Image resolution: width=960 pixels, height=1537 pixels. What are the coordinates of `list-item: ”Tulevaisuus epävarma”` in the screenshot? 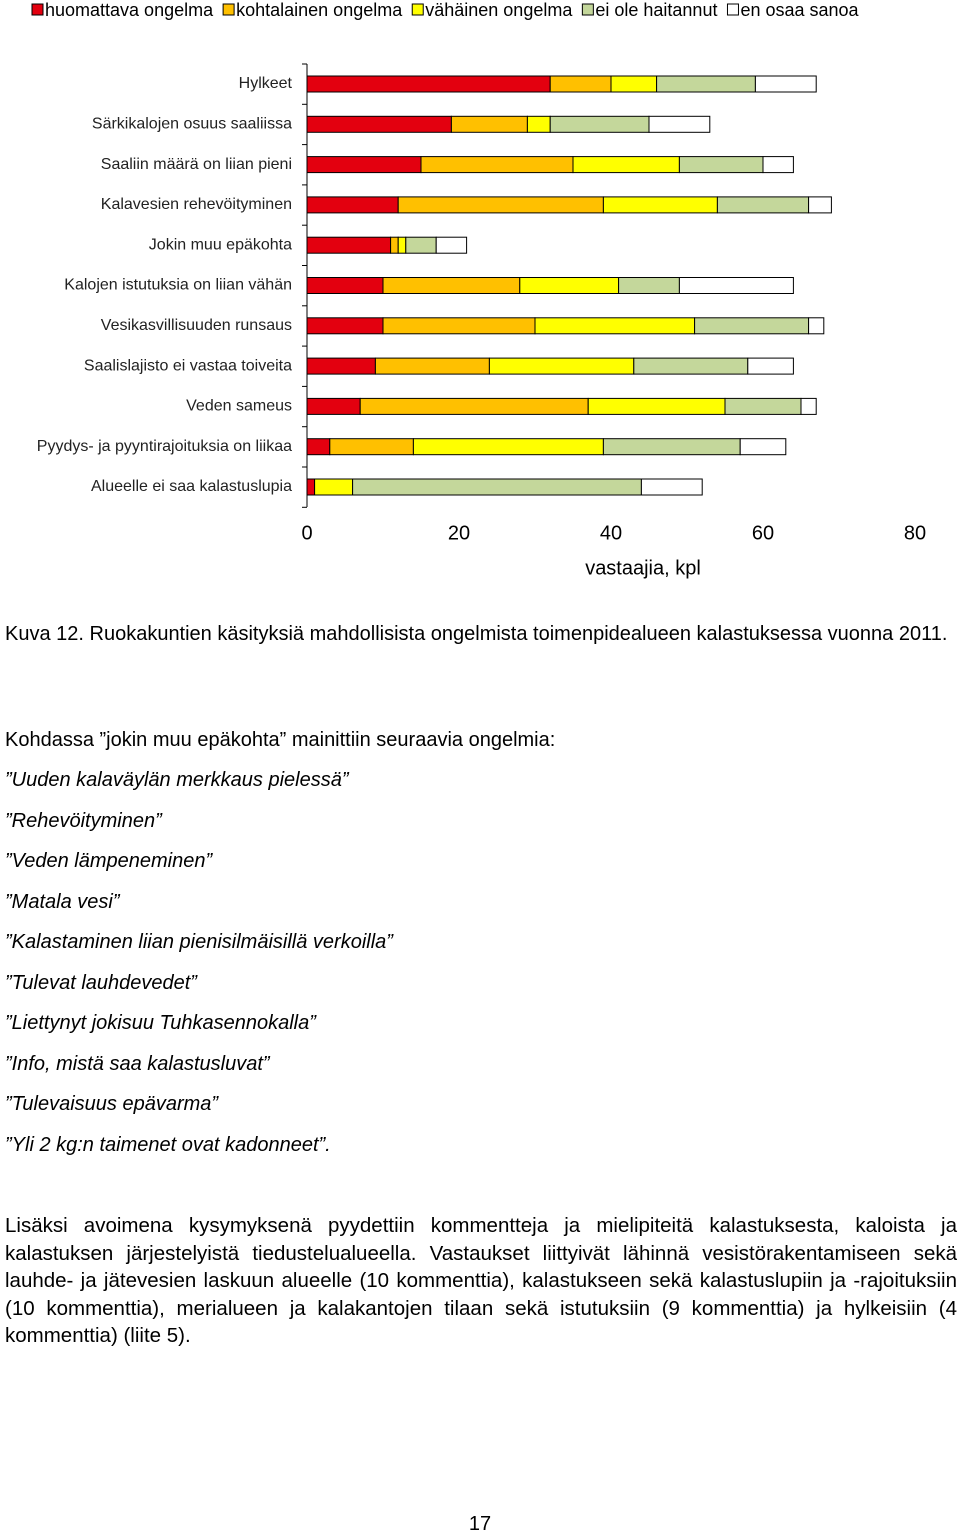 It's located at (112, 1104).